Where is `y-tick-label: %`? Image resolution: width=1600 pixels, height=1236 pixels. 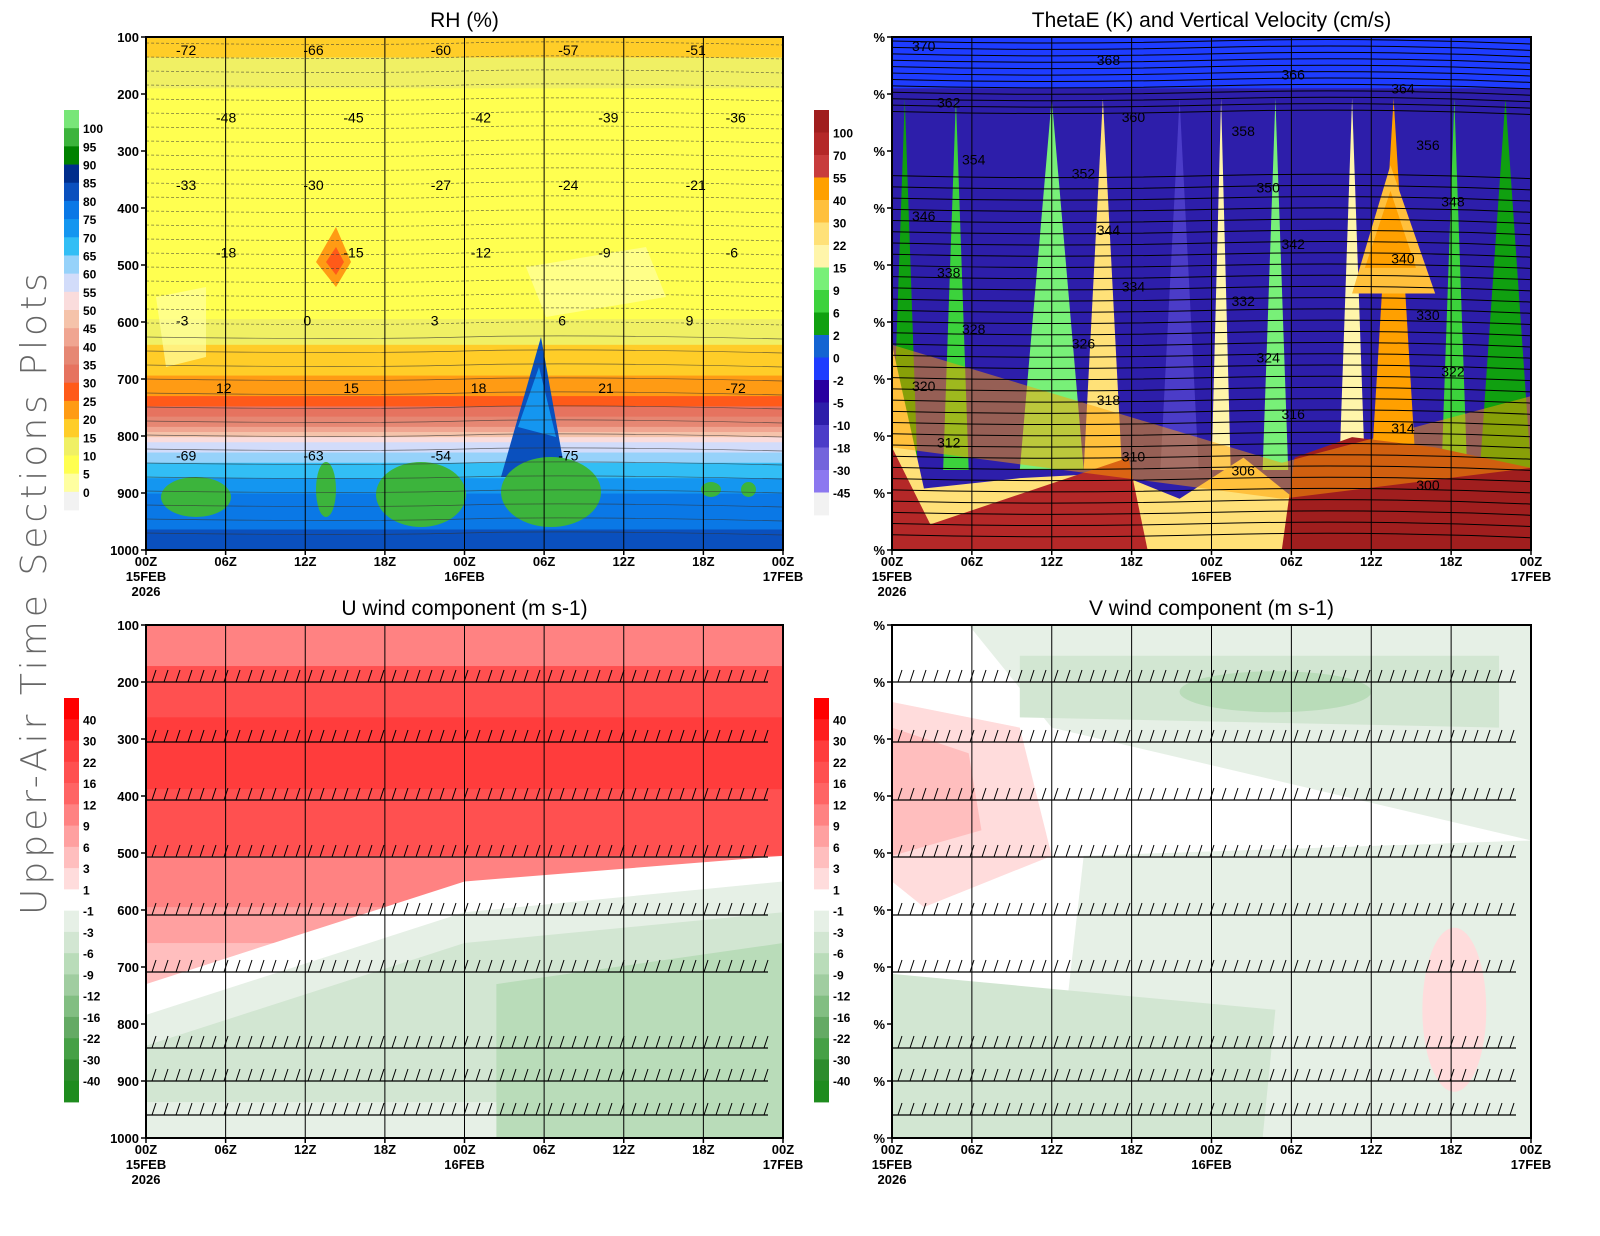
y-tick-label: % is located at coordinates (879, 1081).